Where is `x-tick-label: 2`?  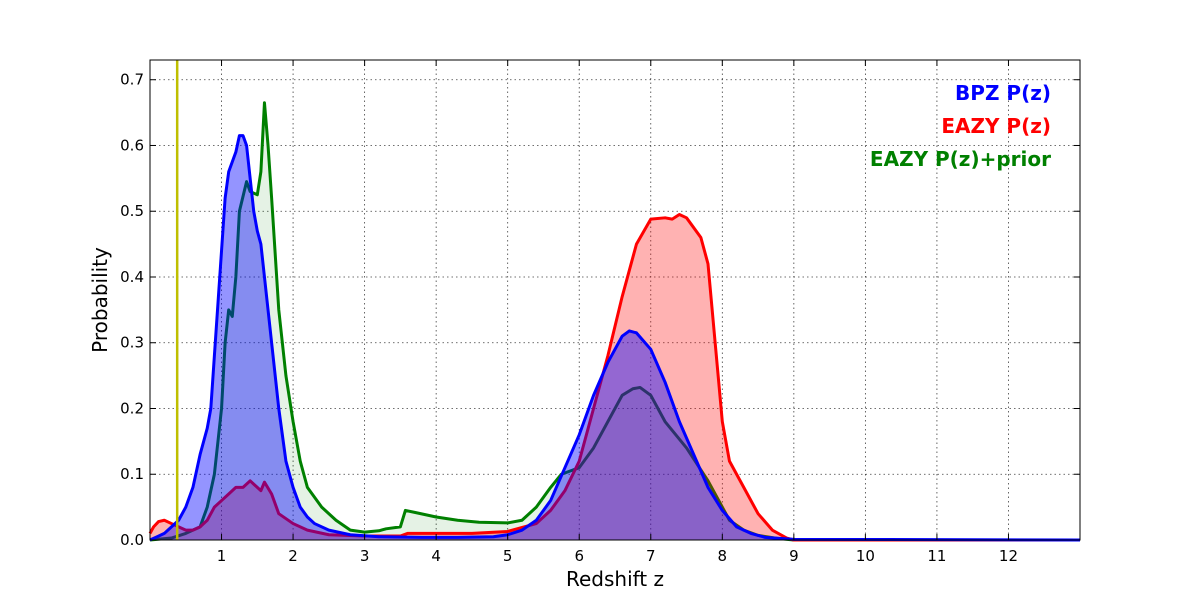 x-tick-label: 2 is located at coordinates (293, 556).